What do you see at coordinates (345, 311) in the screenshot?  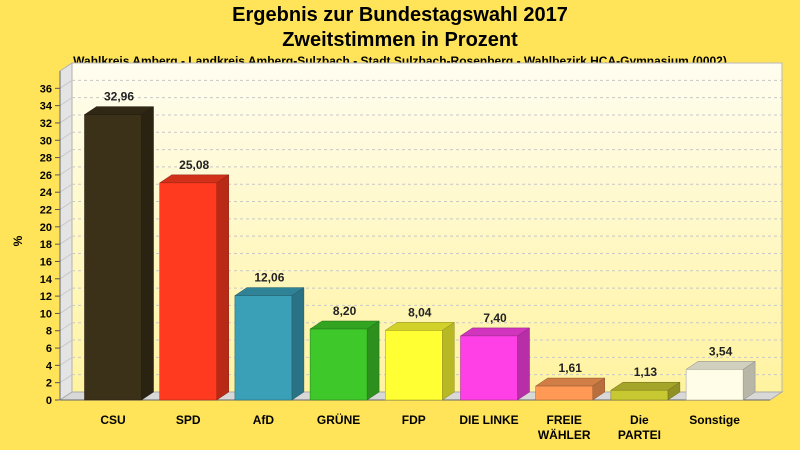 I see `bar-value-label: 8,20` at bounding box center [345, 311].